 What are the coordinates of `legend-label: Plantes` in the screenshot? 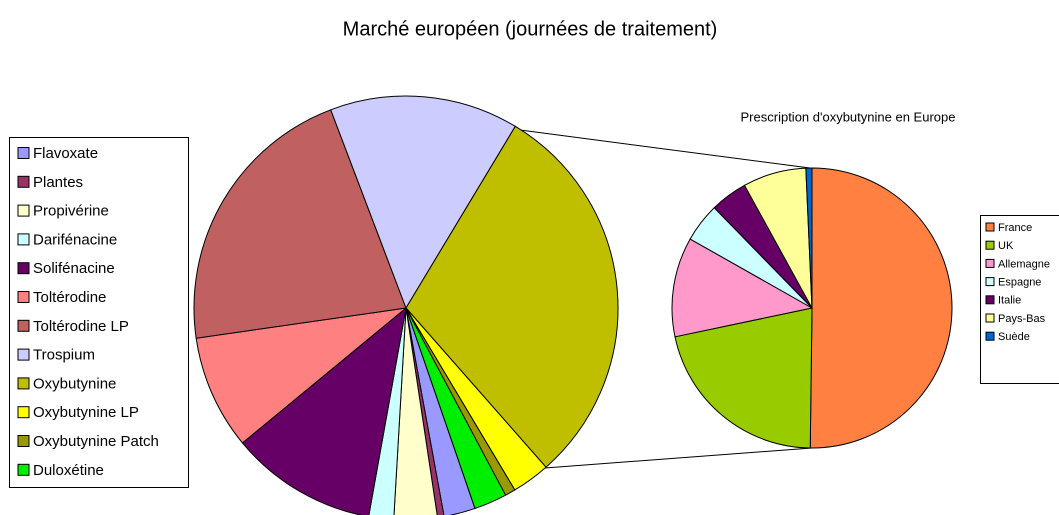 It's located at (58, 182).